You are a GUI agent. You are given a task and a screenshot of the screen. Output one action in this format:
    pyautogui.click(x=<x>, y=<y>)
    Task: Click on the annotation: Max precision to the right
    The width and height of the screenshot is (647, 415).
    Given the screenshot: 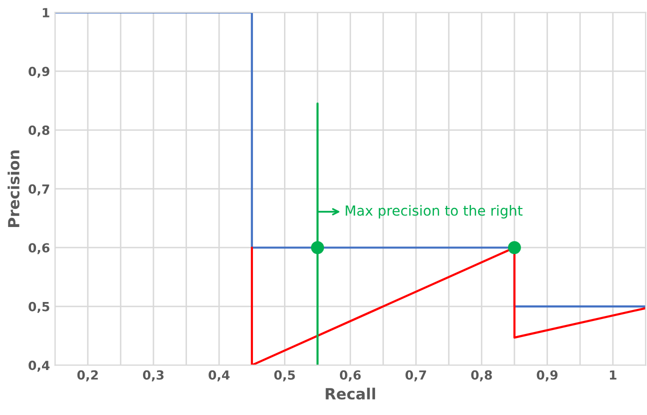 What is the action you would take?
    pyautogui.click(x=434, y=211)
    